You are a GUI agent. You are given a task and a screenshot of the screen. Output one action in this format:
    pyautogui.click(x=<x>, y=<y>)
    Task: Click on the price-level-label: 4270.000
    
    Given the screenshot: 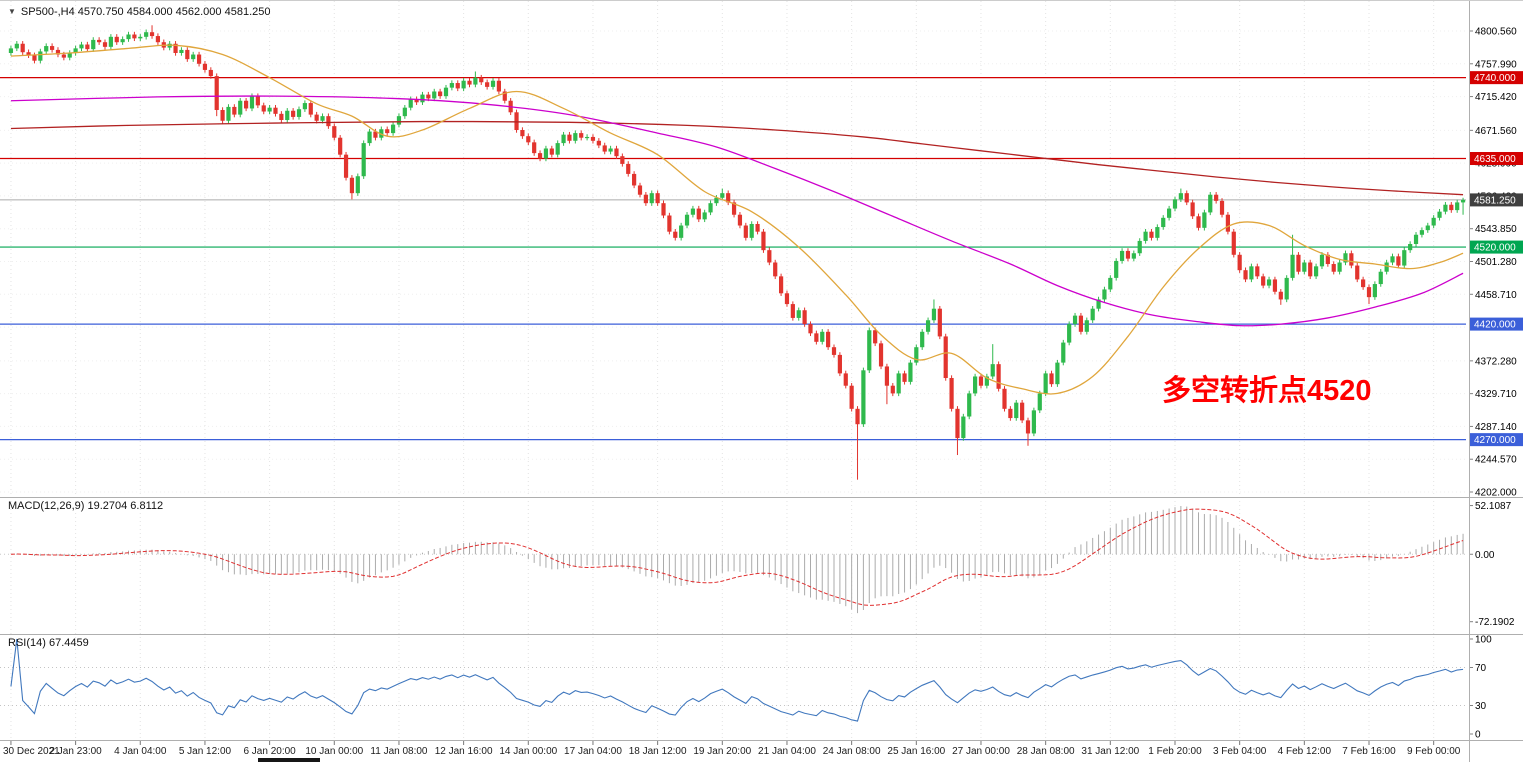 What is the action you would take?
    pyautogui.click(x=1495, y=440)
    